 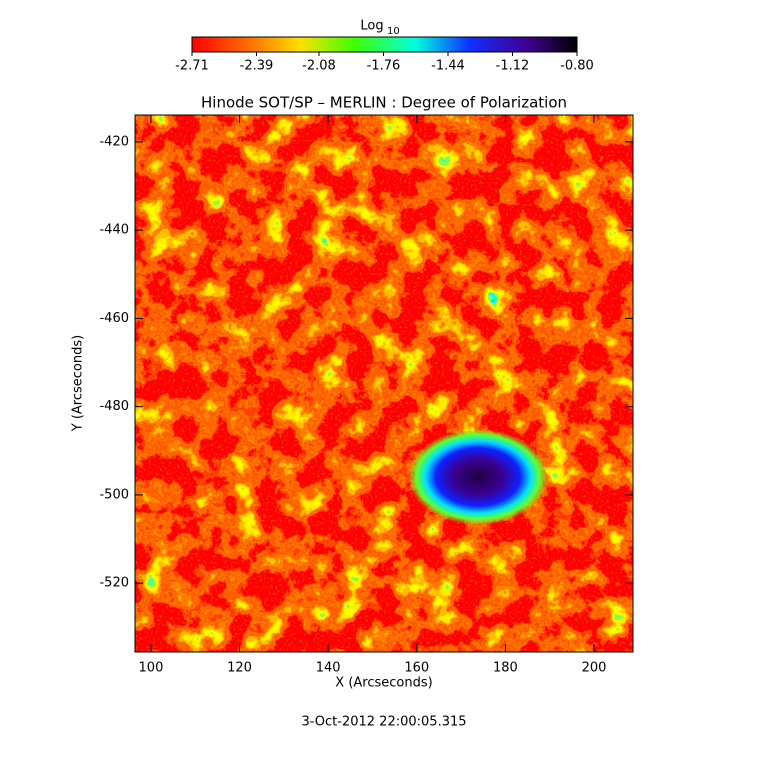 I want to click on colorbar-tick-label: -2.08, so click(x=319, y=66).